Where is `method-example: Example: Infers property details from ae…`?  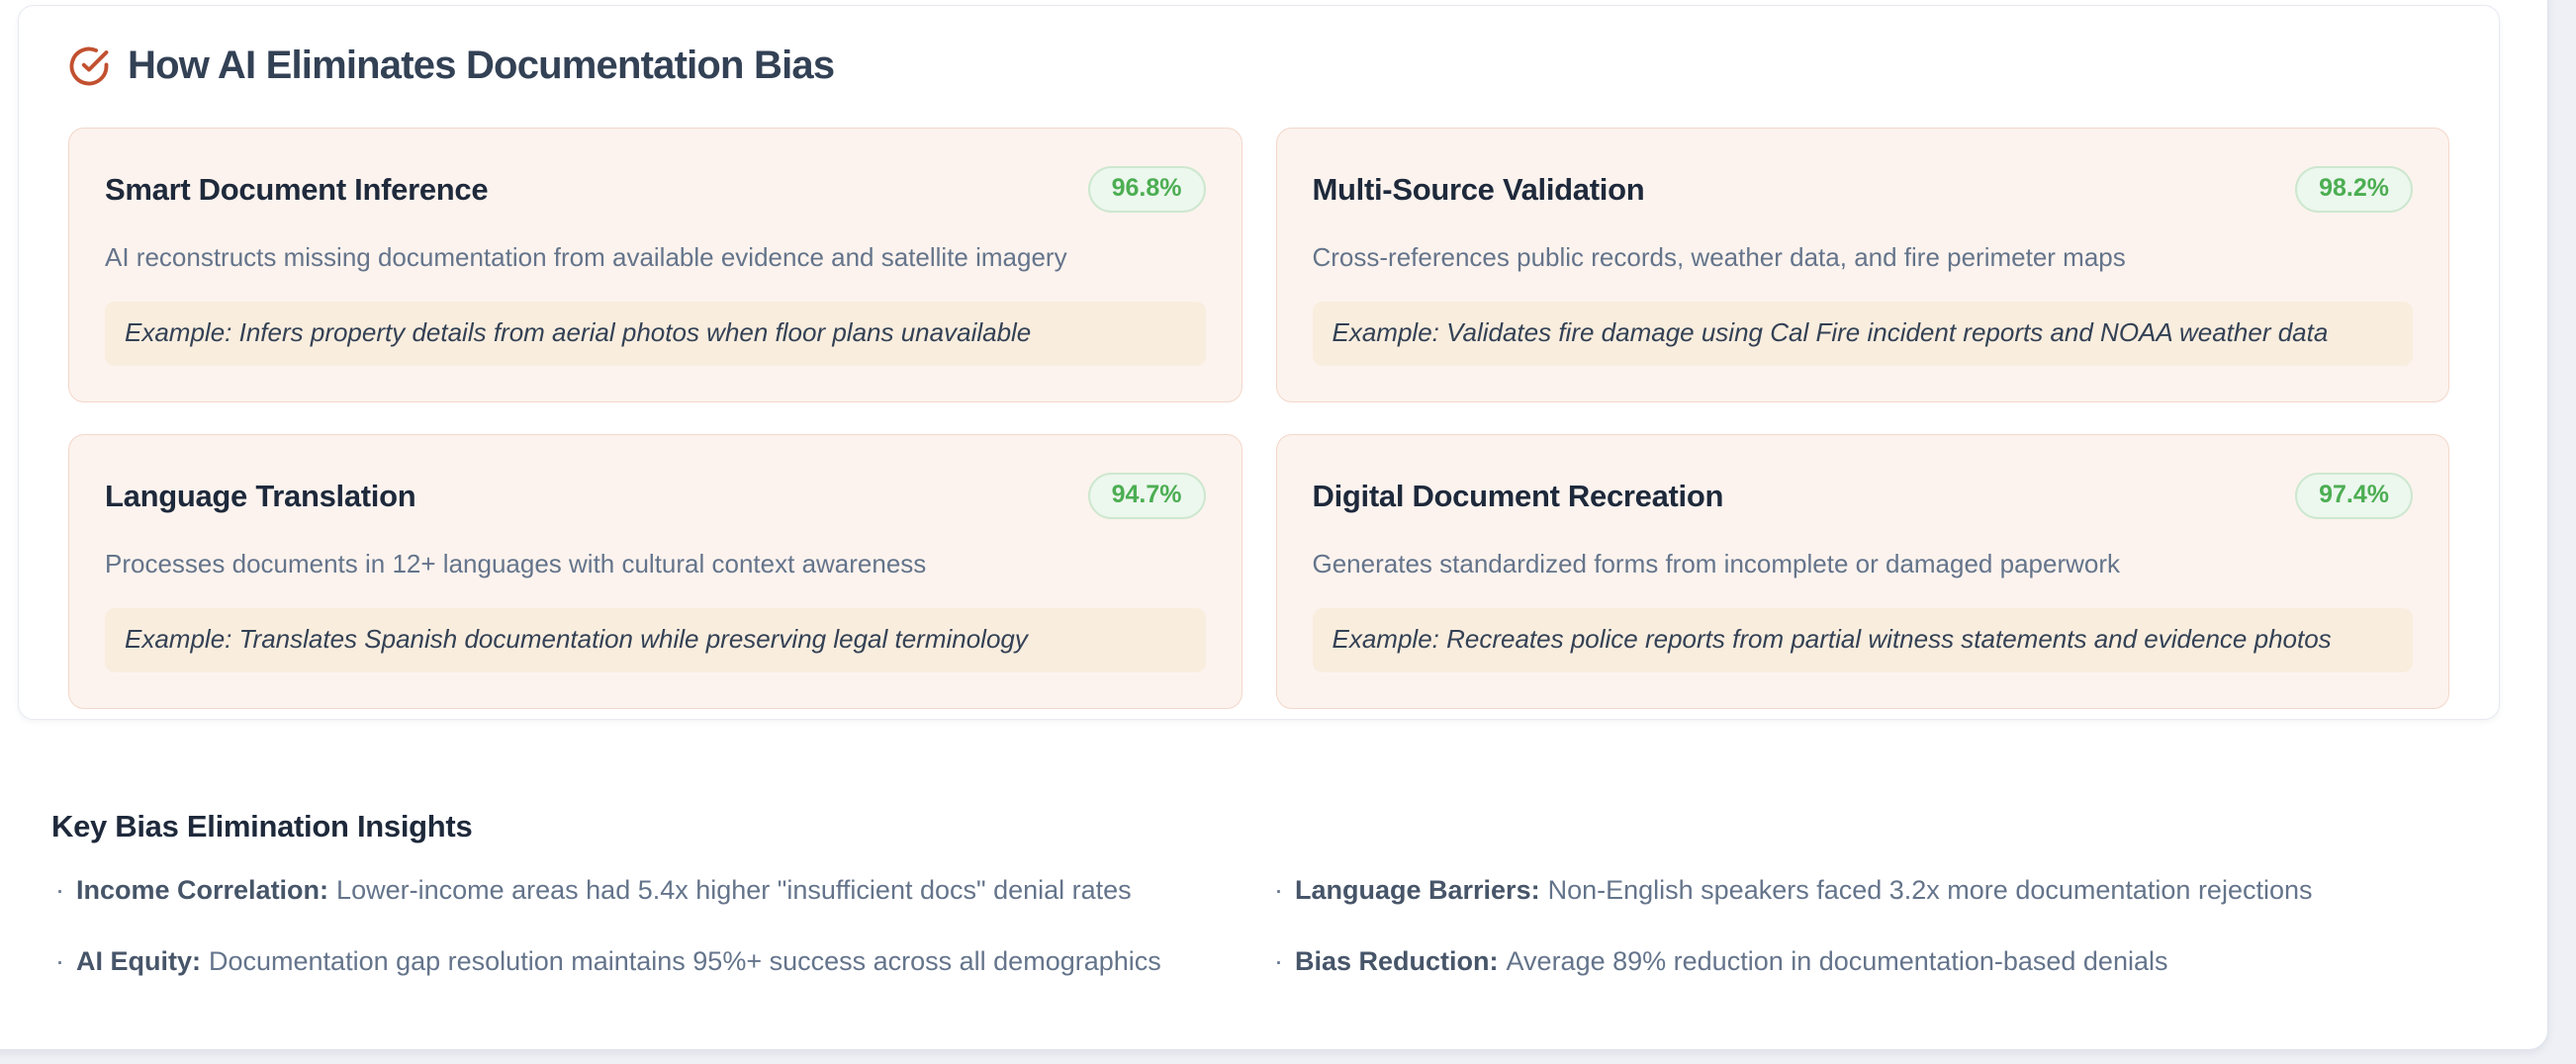
method-example: Example: Infers property details from ae… is located at coordinates (655, 334).